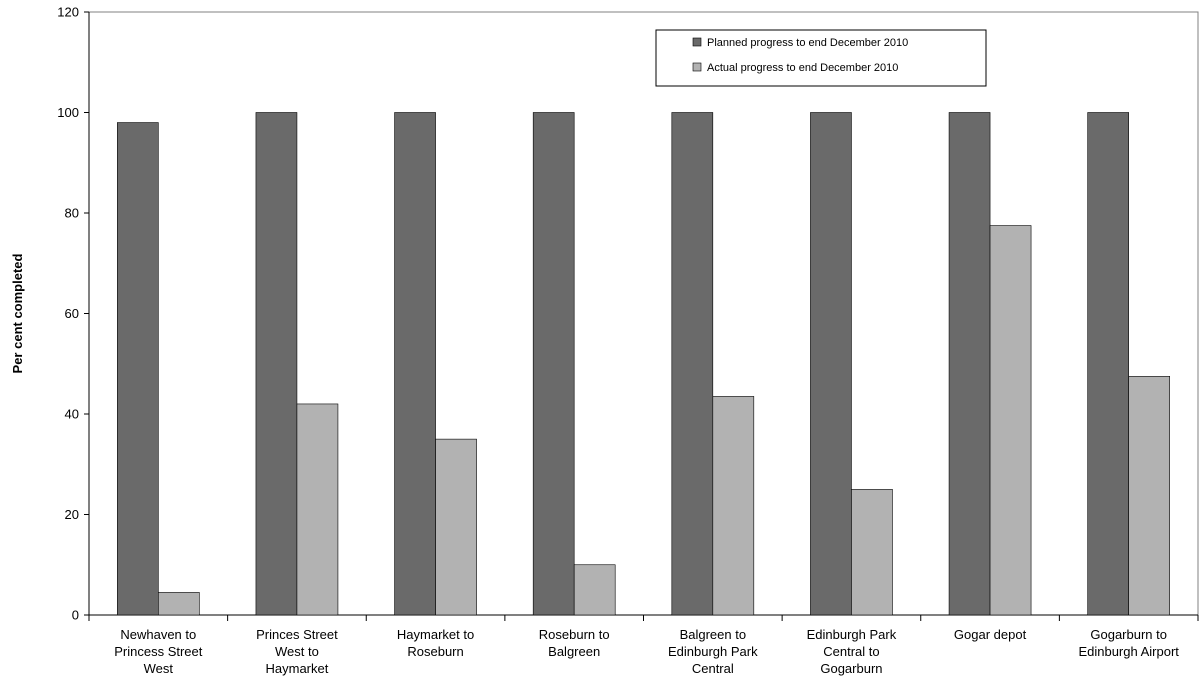 The width and height of the screenshot is (1202, 688). I want to click on y-tick-label: 80, so click(72, 213).